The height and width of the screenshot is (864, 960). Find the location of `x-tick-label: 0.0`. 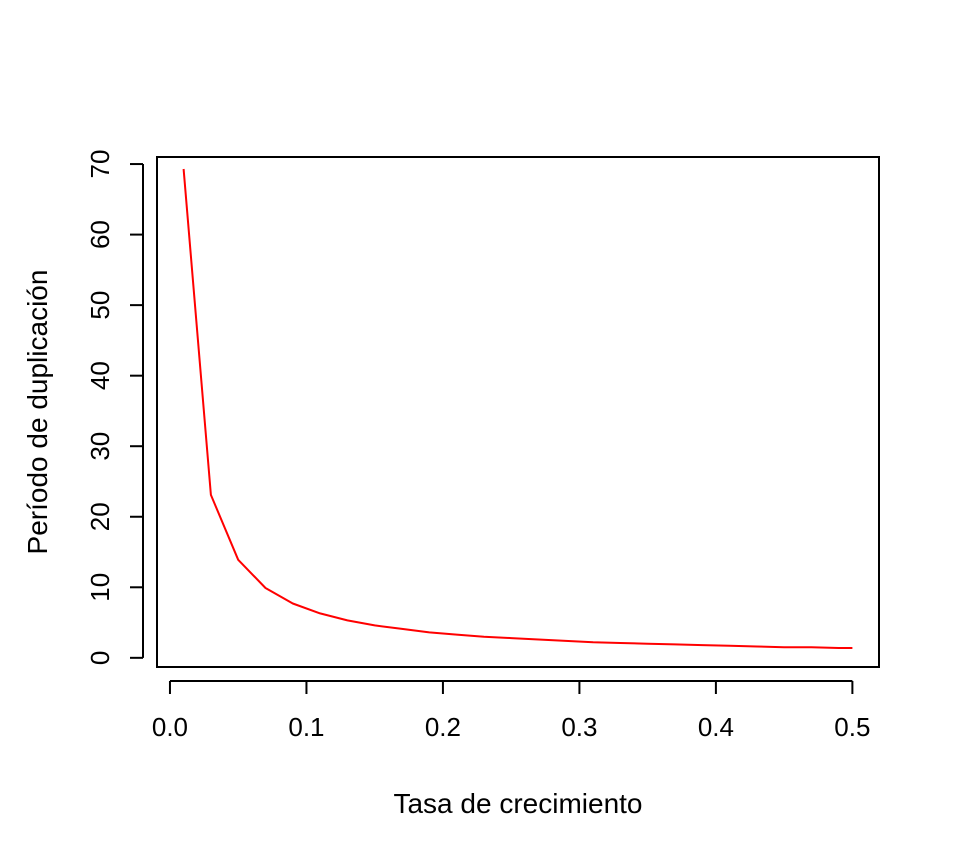

x-tick-label: 0.0 is located at coordinates (170, 727).